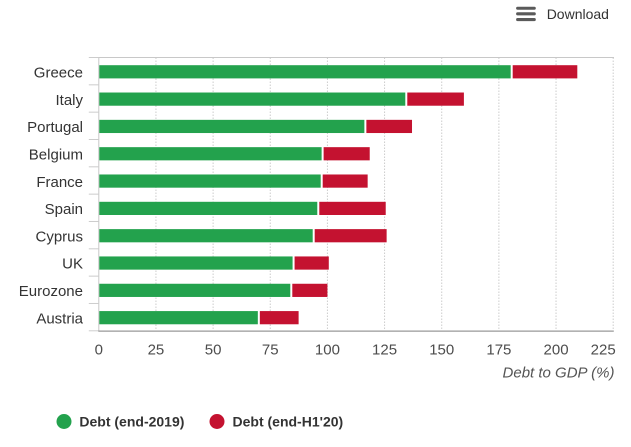  I want to click on svg-text: 25, so click(156, 349).